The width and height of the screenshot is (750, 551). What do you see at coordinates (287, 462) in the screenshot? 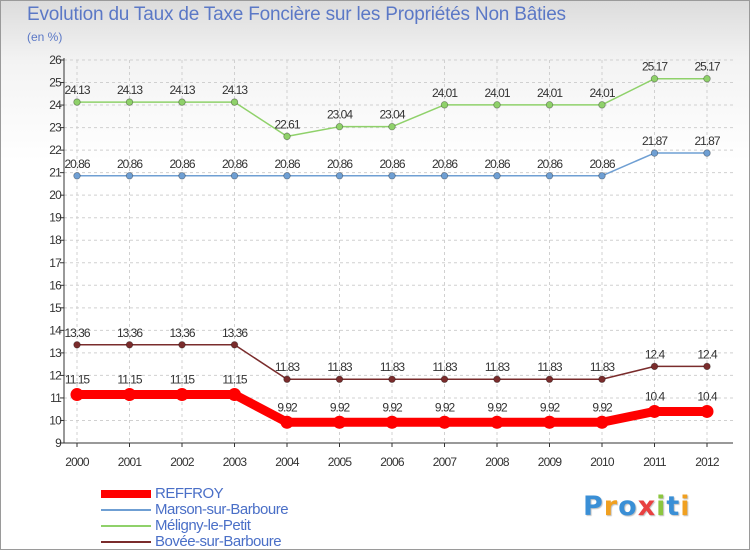
I see `x-tick-label: 2004` at bounding box center [287, 462].